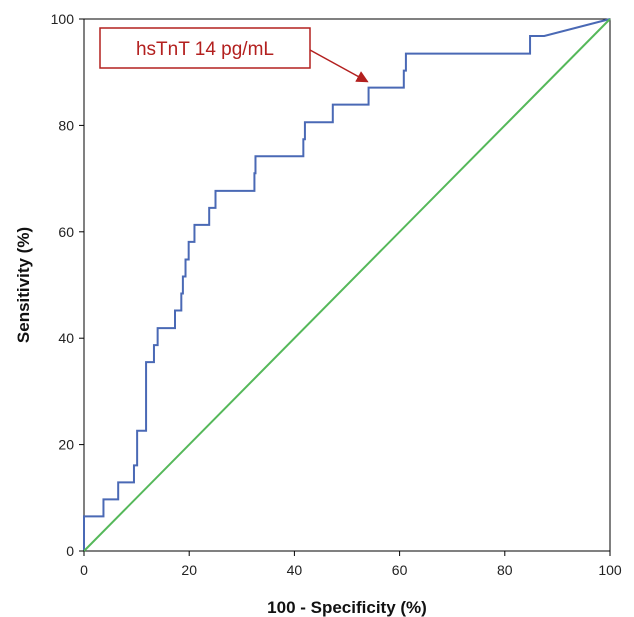 The image size is (634, 617). I want to click on x-tick-label: 0, so click(84, 570).